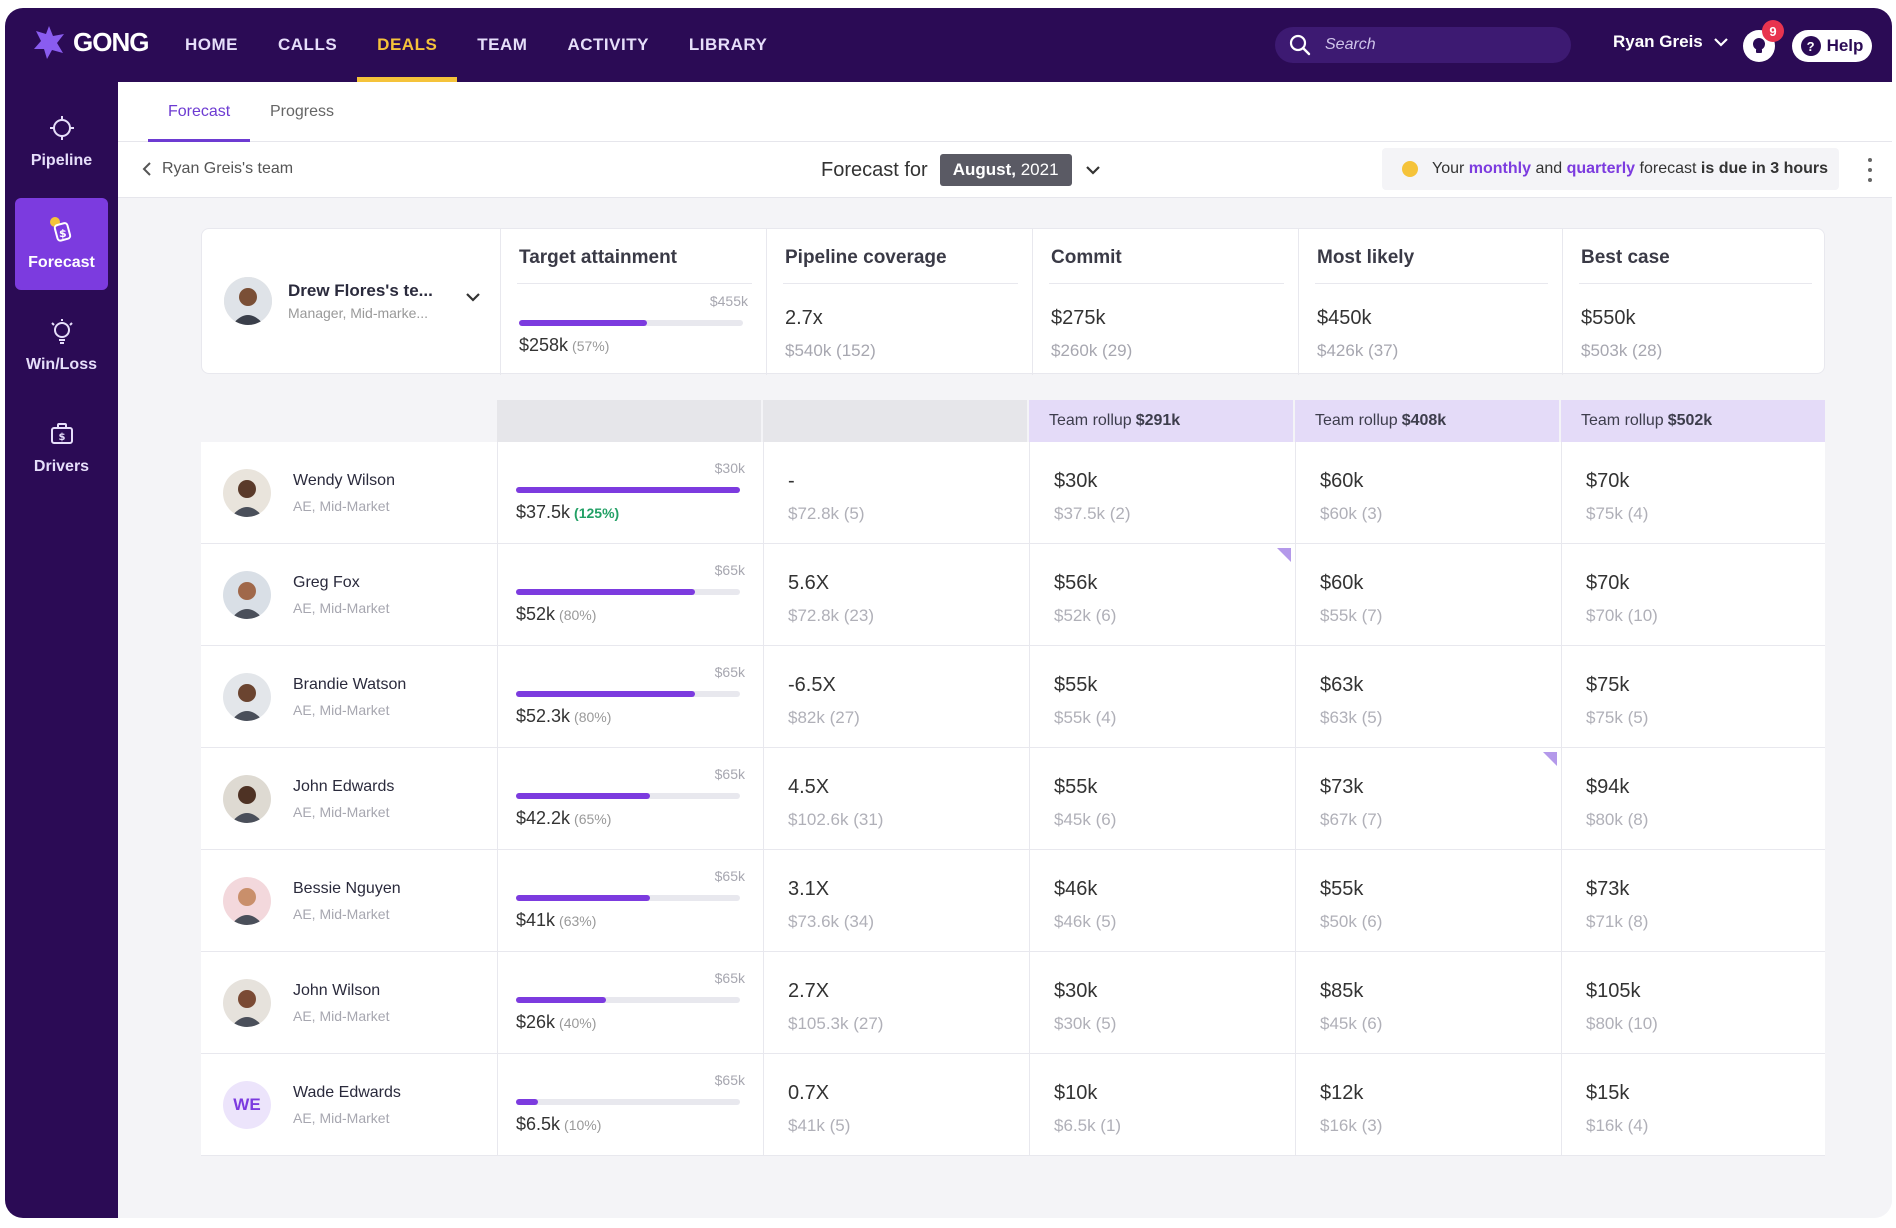  I want to click on search-input, so click(1433, 45).